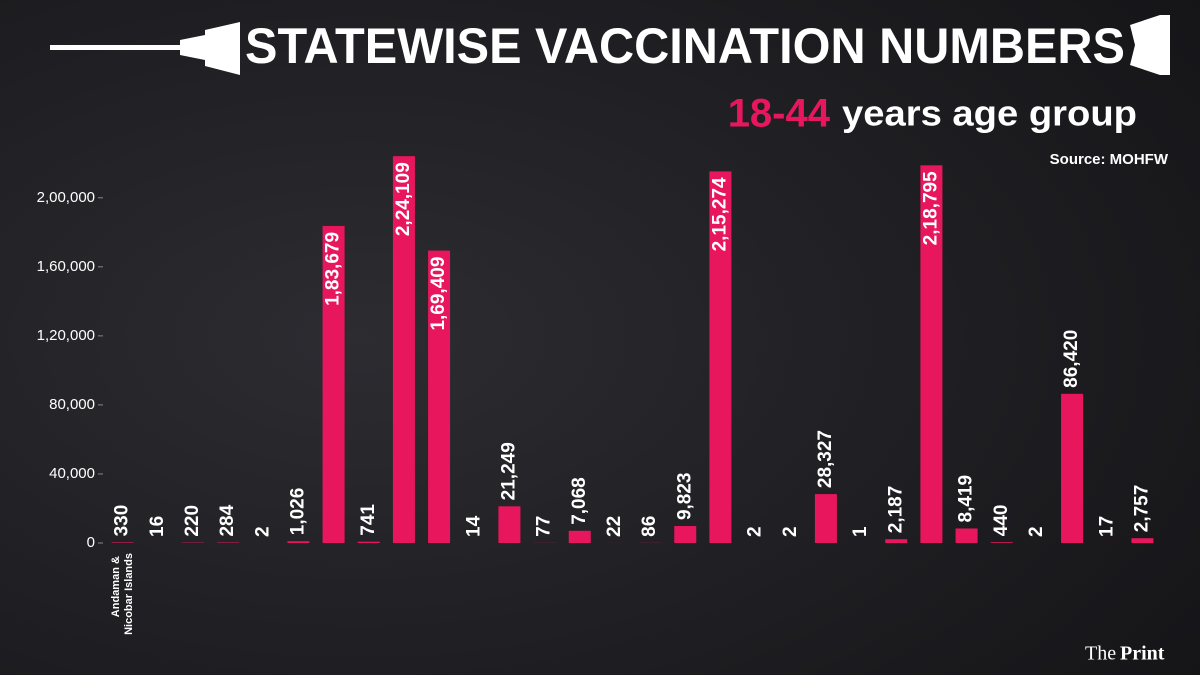 Image resolution: width=1200 pixels, height=675 pixels. What do you see at coordinates (368, 520) in the screenshot?
I see `value-label: 741` at bounding box center [368, 520].